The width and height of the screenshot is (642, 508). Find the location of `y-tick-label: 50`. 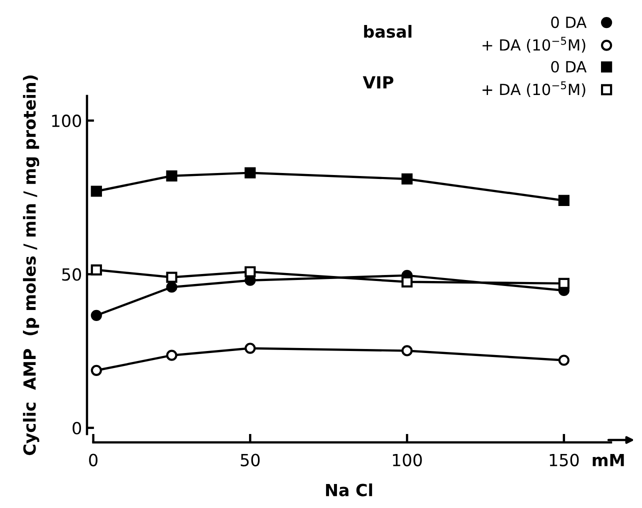

y-tick-label: 50 is located at coordinates (72, 274).